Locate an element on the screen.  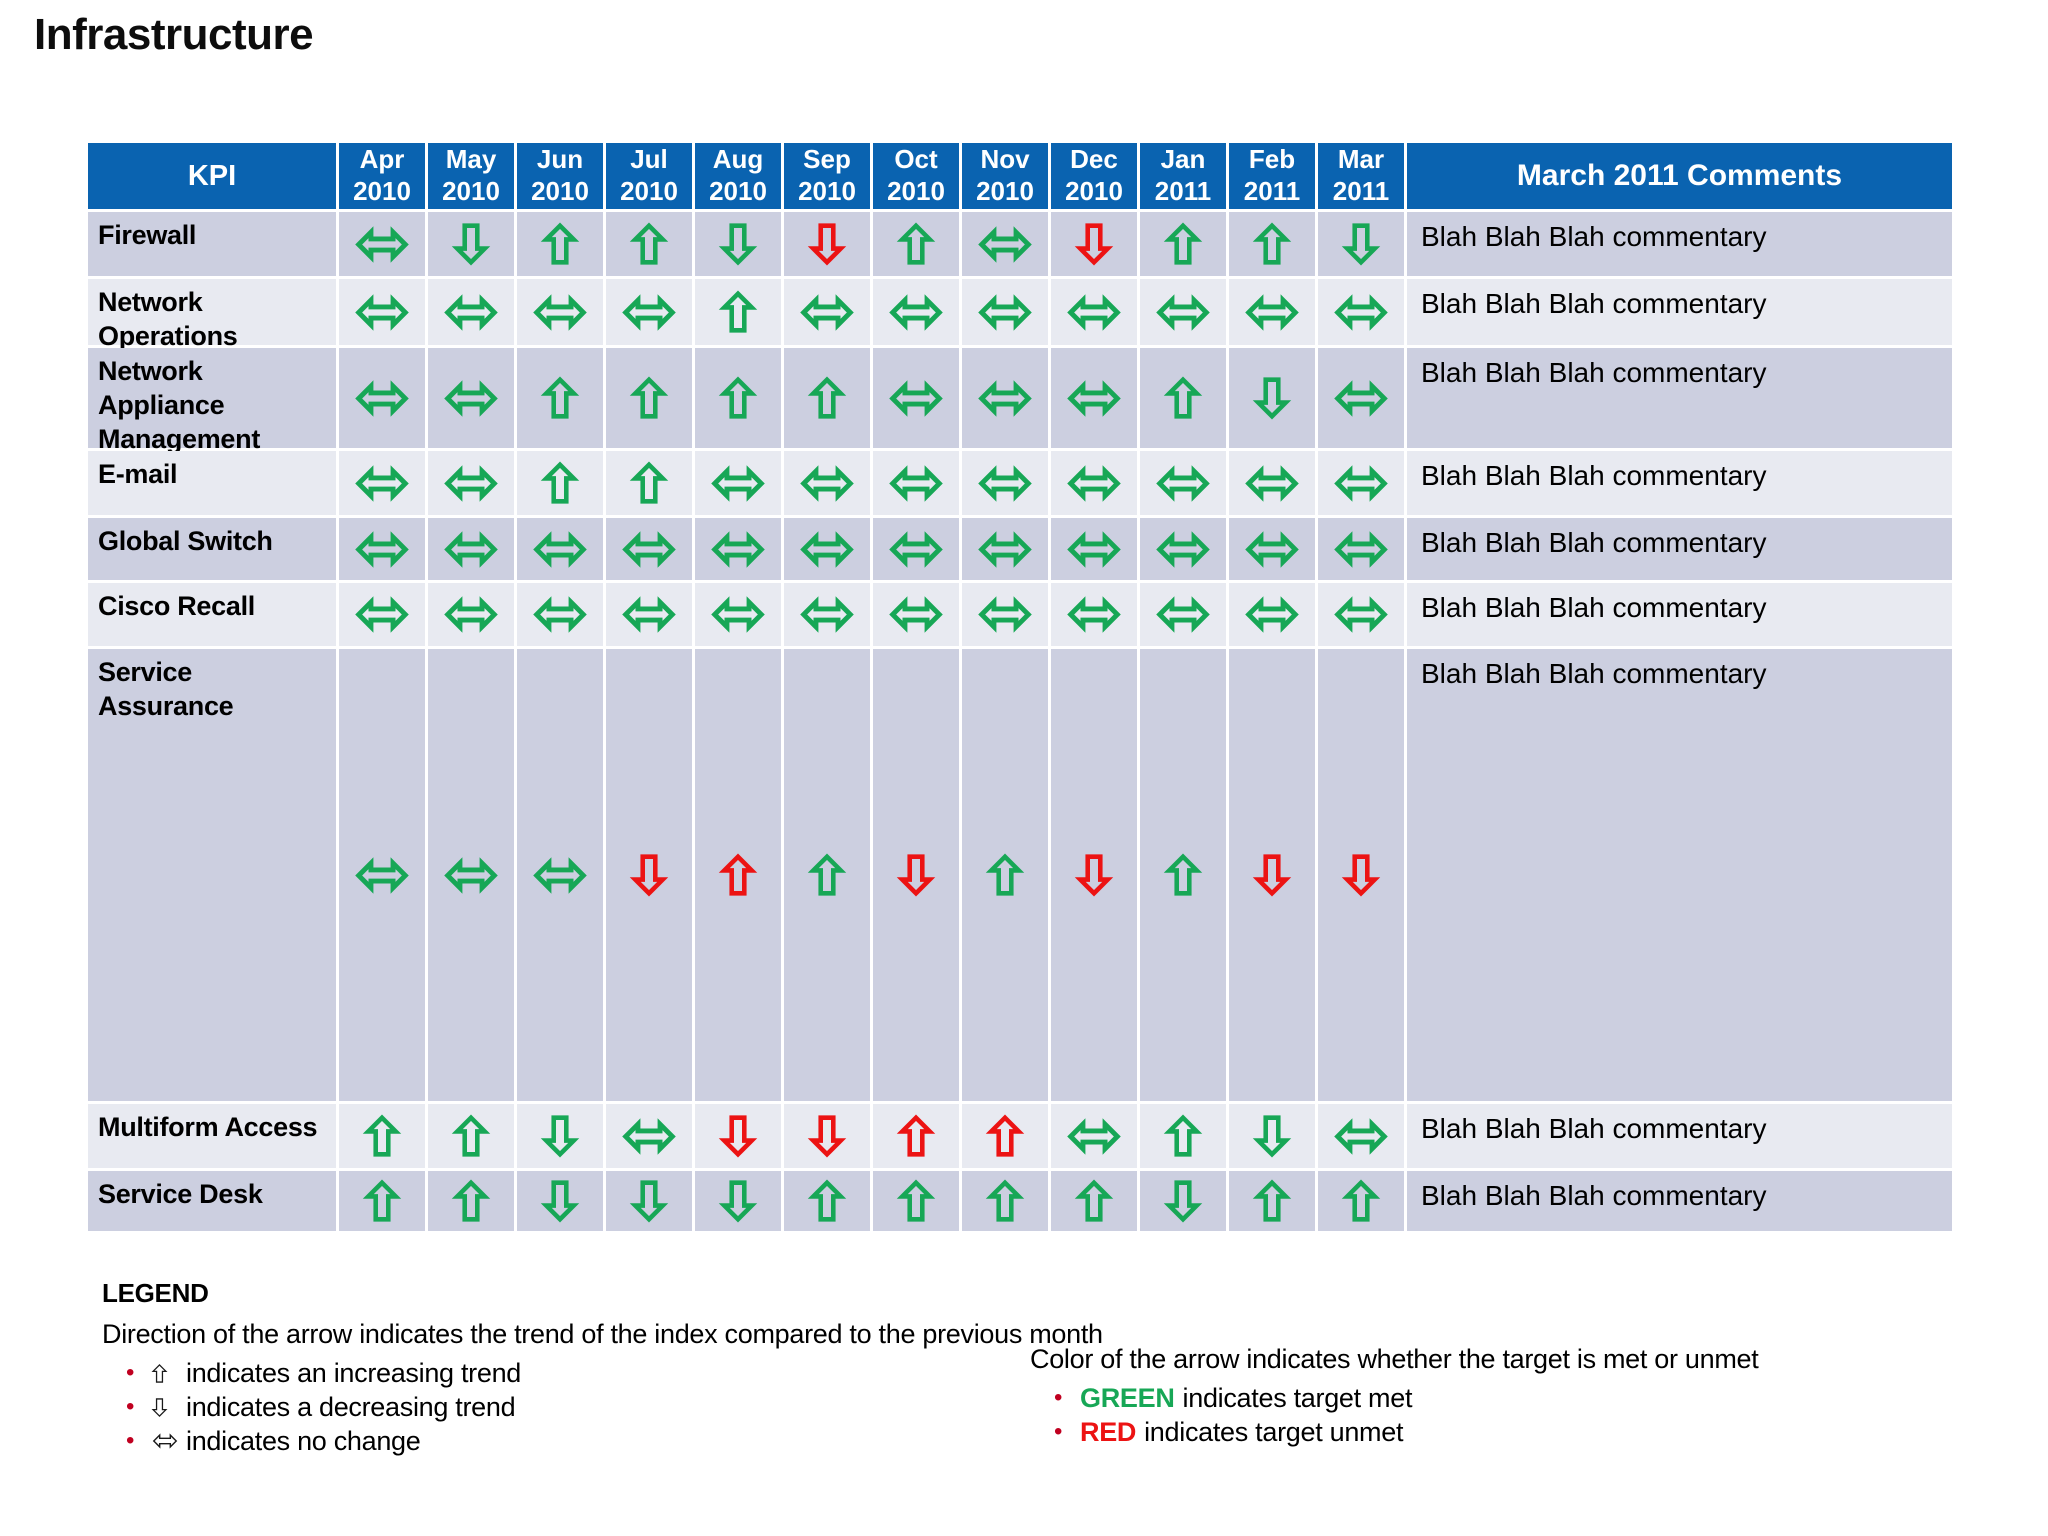
kpi-label: Network Operations is located at coordinates (212, 315).